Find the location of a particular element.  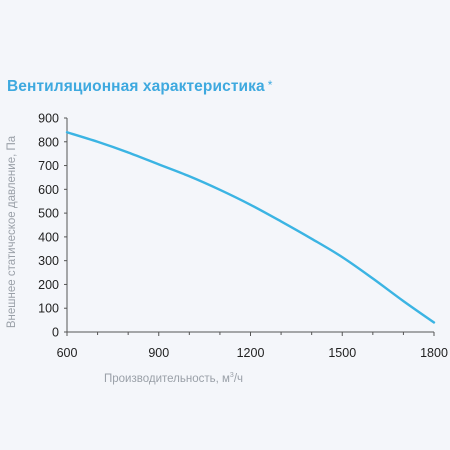

y-tick-label: 500 is located at coordinates (48, 214).